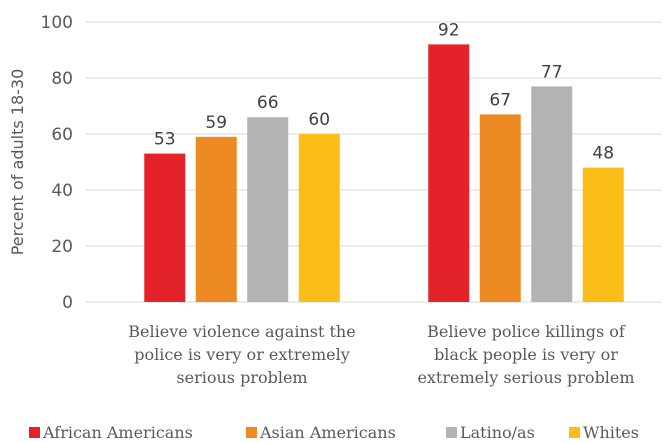  Describe the element at coordinates (57, 23) in the screenshot. I see `y-tick-label: 100` at that location.